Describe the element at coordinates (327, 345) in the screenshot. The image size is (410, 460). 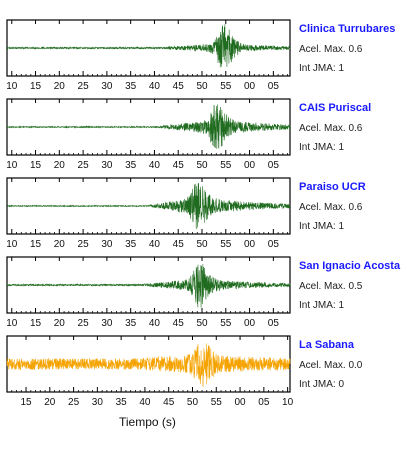
I see `station-name: La Sabana` at that location.